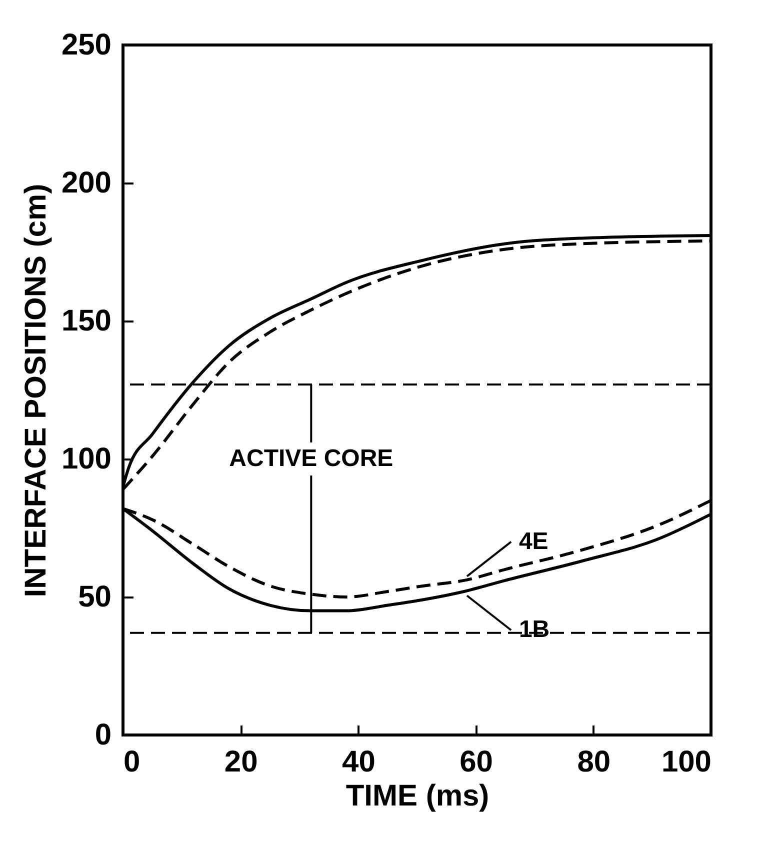 Image resolution: width=784 pixels, height=848 pixels. What do you see at coordinates (35, 391) in the screenshot?
I see `y-axis-title: INTERFACE POSITIONS (cm)` at bounding box center [35, 391].